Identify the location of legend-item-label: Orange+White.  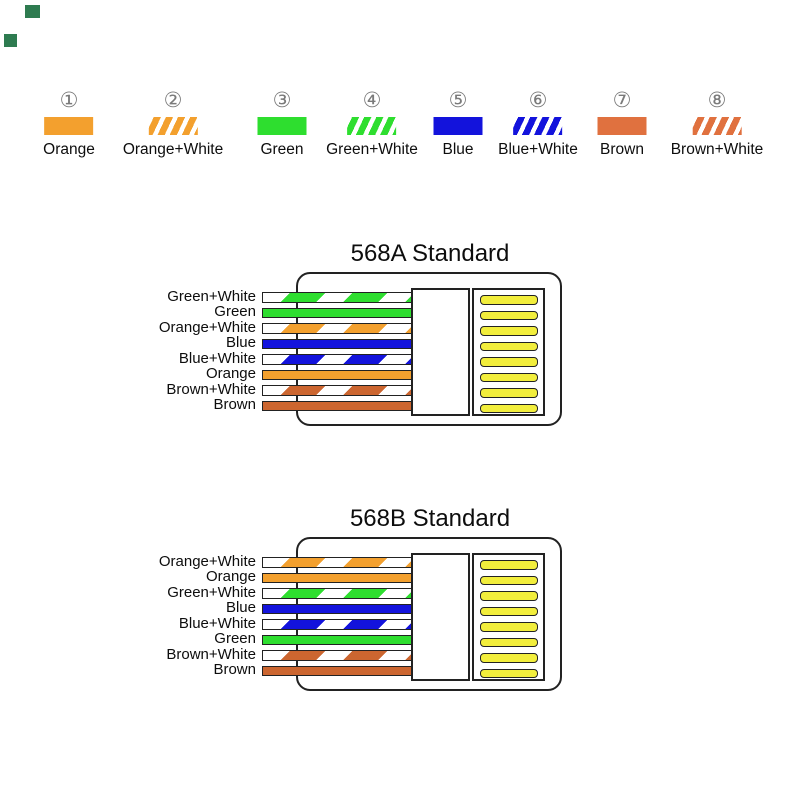
(173, 149).